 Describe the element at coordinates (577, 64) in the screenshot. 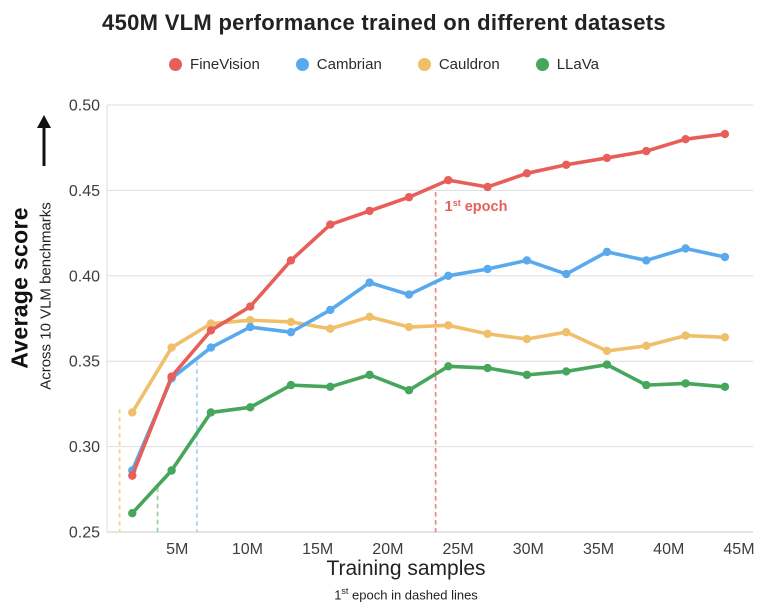

I see `legend-item-label: LLaVa` at that location.